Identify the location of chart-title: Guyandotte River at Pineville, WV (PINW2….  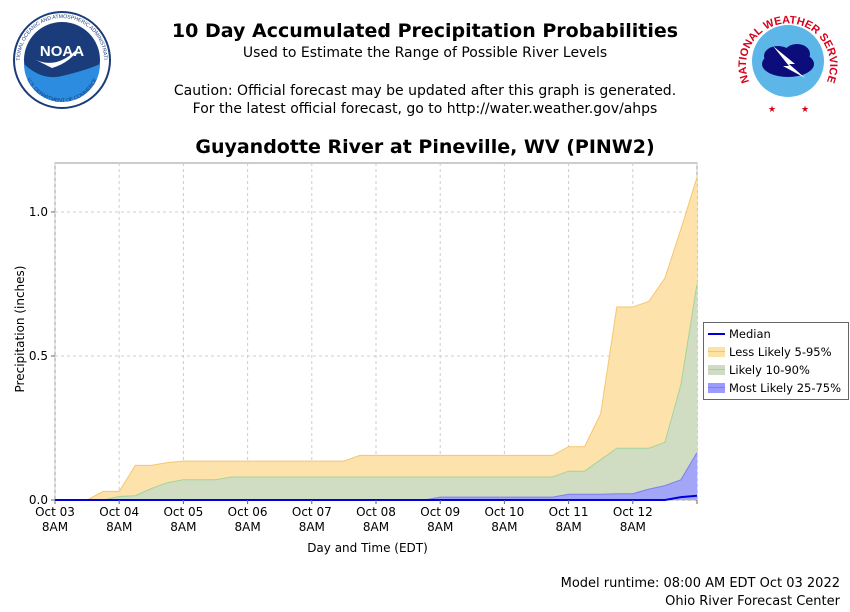
(425, 147).